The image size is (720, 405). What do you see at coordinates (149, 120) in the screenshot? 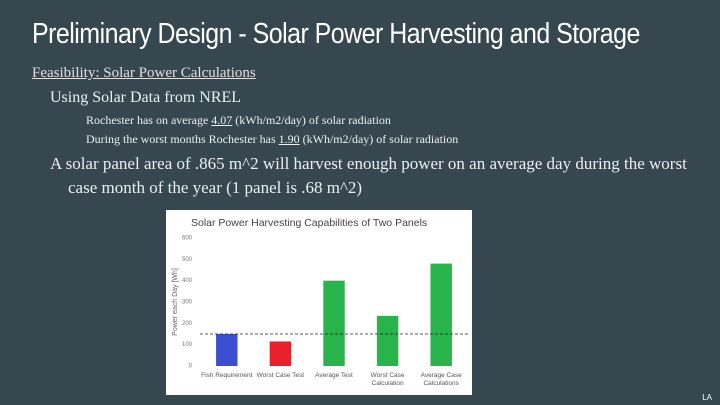
I see `fact-text: Rochester has on average` at bounding box center [149, 120].